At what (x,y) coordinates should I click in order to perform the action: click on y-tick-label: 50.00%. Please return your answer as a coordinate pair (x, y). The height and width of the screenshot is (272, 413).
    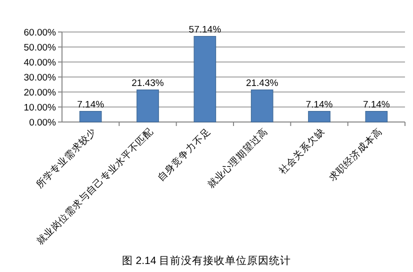
    Looking at the image, I should click on (40, 48).